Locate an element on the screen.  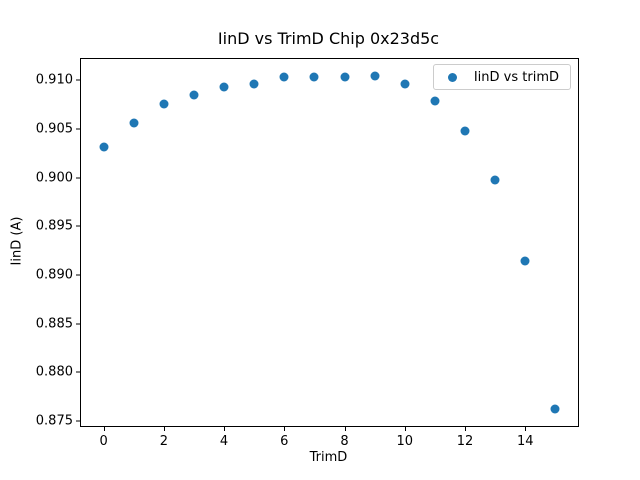
legend: IinD vs trimD is located at coordinates (501, 77).